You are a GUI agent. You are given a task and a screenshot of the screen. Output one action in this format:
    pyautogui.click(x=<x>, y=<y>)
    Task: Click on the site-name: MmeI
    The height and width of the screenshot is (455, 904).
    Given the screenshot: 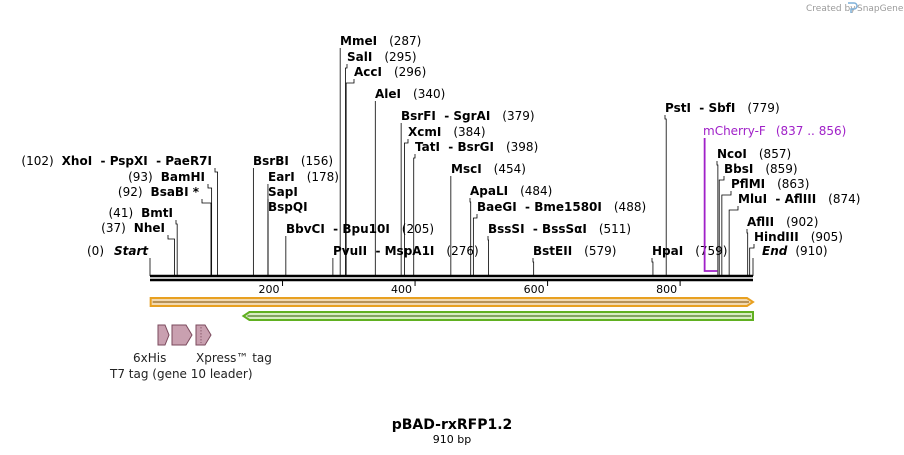 What is the action you would take?
    pyautogui.click(x=358, y=41)
    